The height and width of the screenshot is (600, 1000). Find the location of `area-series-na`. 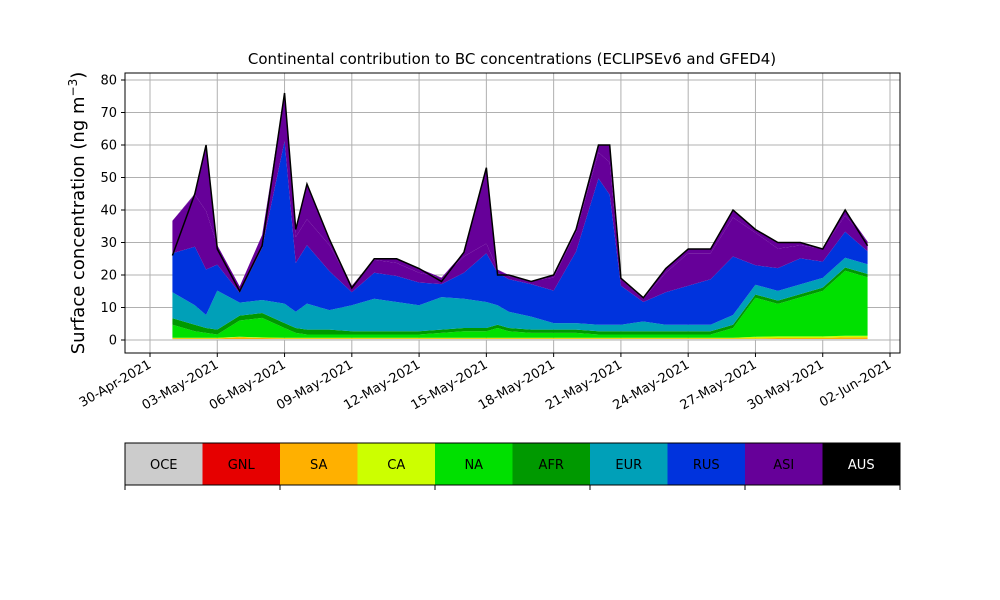

area-series-na is located at coordinates (520, 304).